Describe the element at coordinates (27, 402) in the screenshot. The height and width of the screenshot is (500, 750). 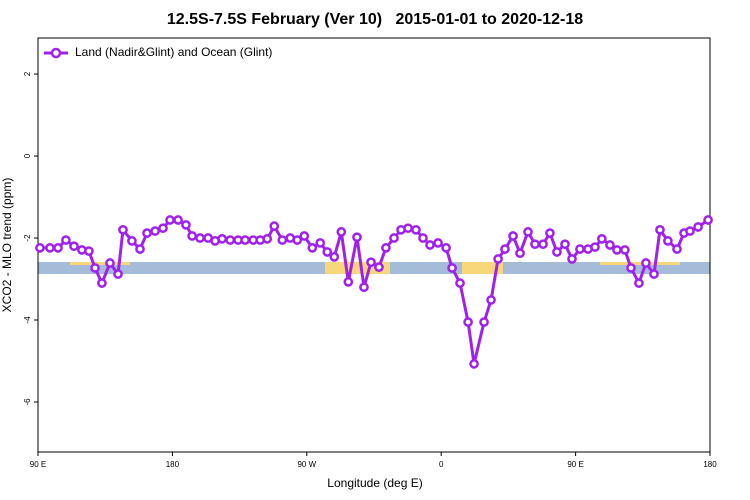
I see `y-tick-label: -6` at that location.